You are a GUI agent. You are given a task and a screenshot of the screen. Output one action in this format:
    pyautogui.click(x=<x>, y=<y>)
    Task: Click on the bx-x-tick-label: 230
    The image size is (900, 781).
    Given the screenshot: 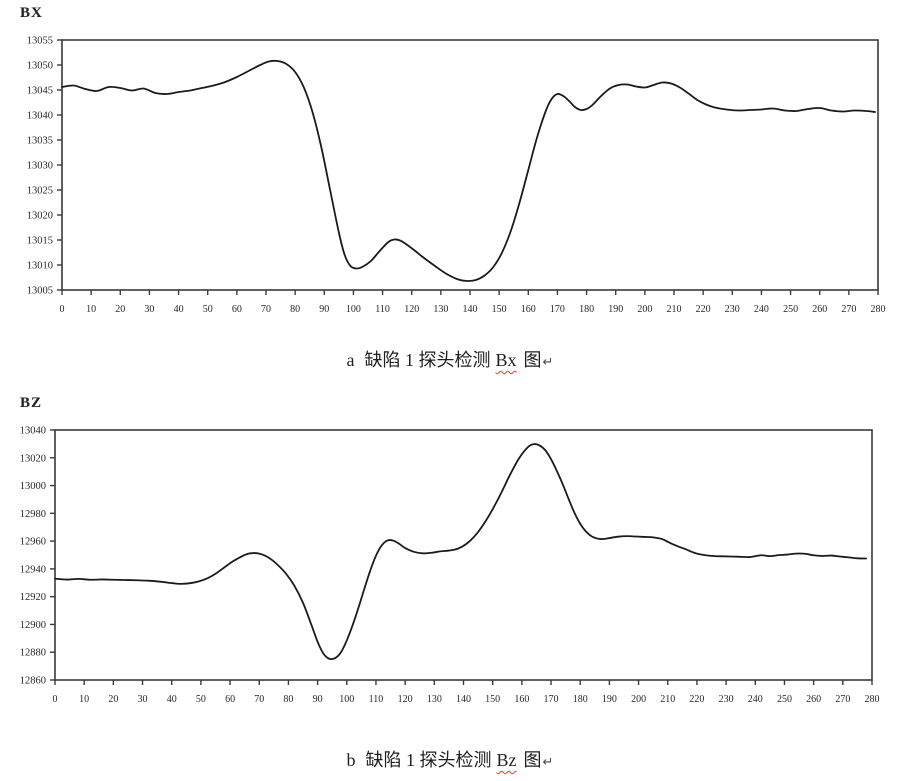 What is the action you would take?
    pyautogui.click(x=732, y=309)
    